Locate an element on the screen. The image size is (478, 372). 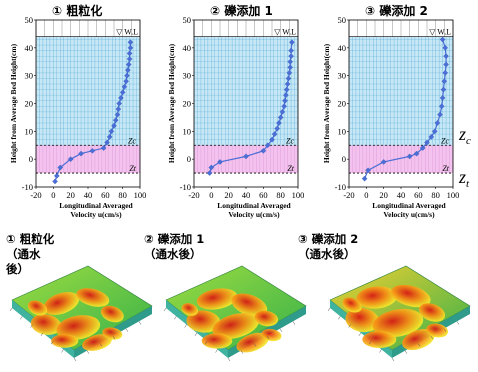
surface-panel-3: ③ 礫添加 2 （通水後） is located at coordinates (385, 300).